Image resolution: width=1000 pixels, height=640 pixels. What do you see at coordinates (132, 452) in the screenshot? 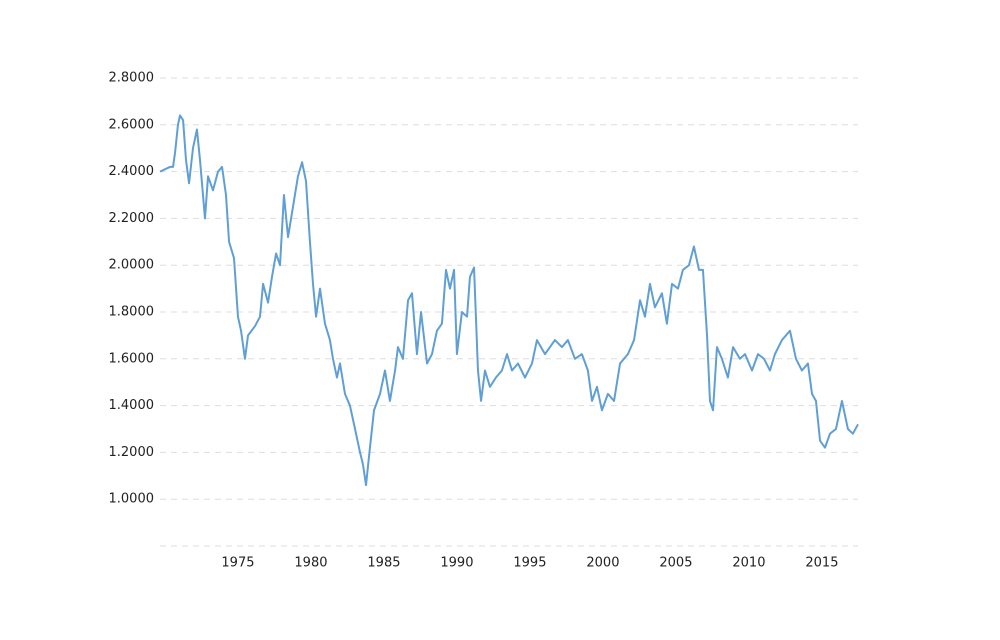
I see `y-tick-label: 1.2000` at bounding box center [132, 452].